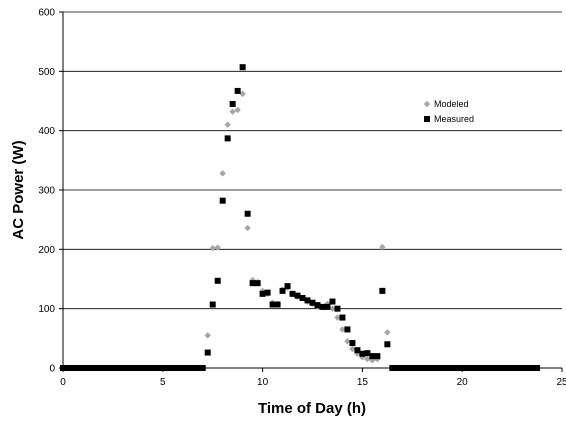  I want to click on y-axis-title: AC Power (W), so click(18, 189).